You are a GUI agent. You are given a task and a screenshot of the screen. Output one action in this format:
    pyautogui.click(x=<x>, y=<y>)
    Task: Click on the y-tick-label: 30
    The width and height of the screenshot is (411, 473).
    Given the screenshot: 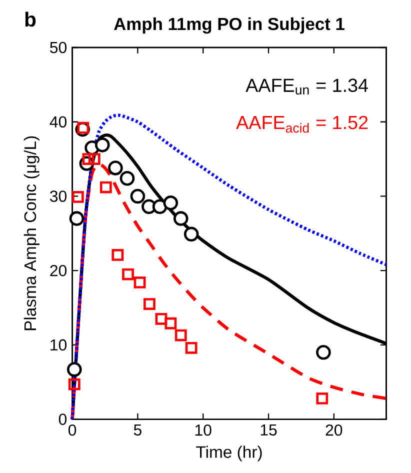 What is the action you would take?
    pyautogui.click(x=58, y=196)
    